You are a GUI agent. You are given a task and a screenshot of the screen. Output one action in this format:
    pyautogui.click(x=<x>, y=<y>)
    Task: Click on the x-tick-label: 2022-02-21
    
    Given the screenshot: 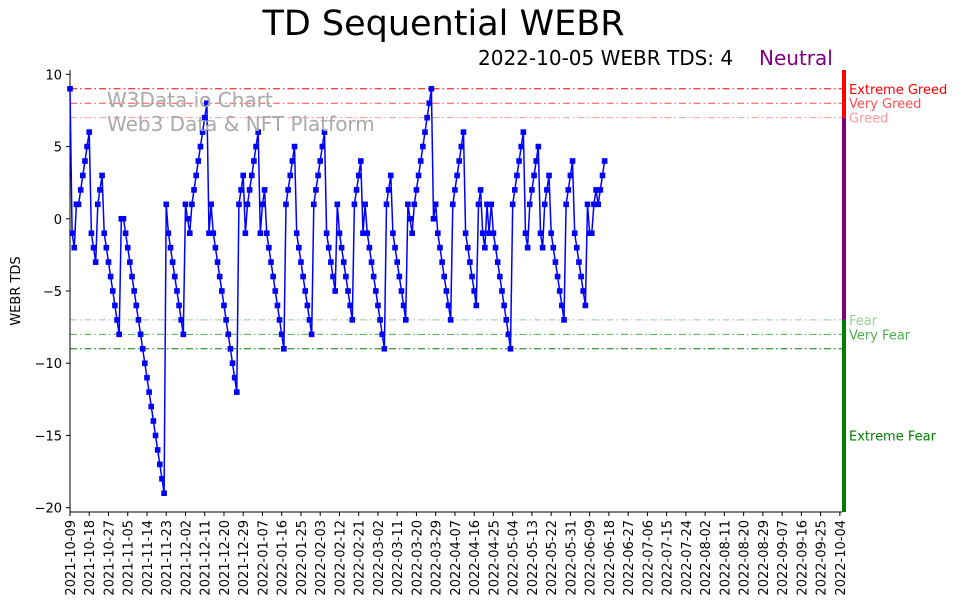 What is the action you would take?
    pyautogui.click(x=360, y=558)
    